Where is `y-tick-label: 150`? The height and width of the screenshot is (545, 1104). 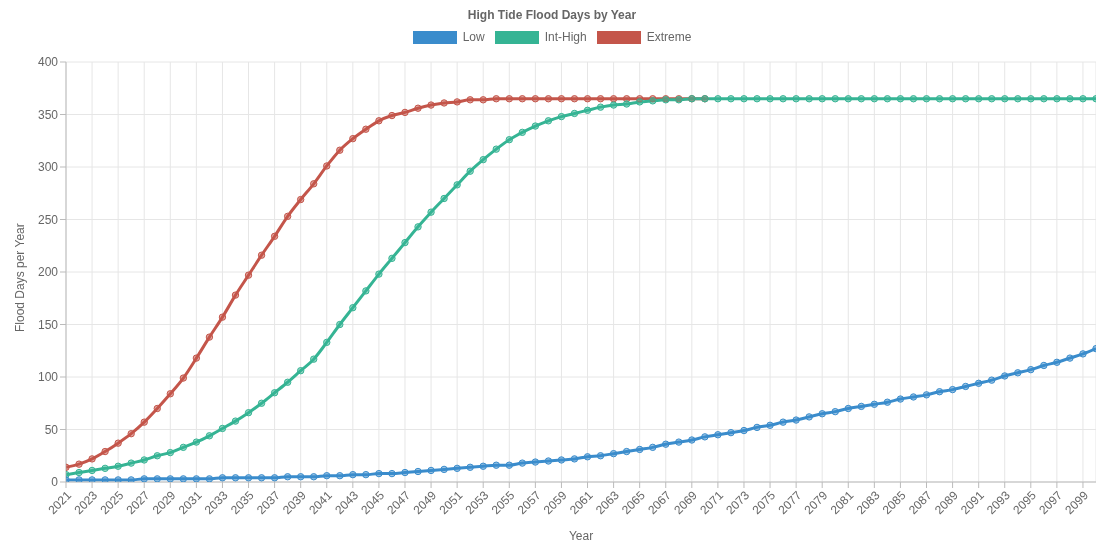 y-tick-label: 150 is located at coordinates (48, 324).